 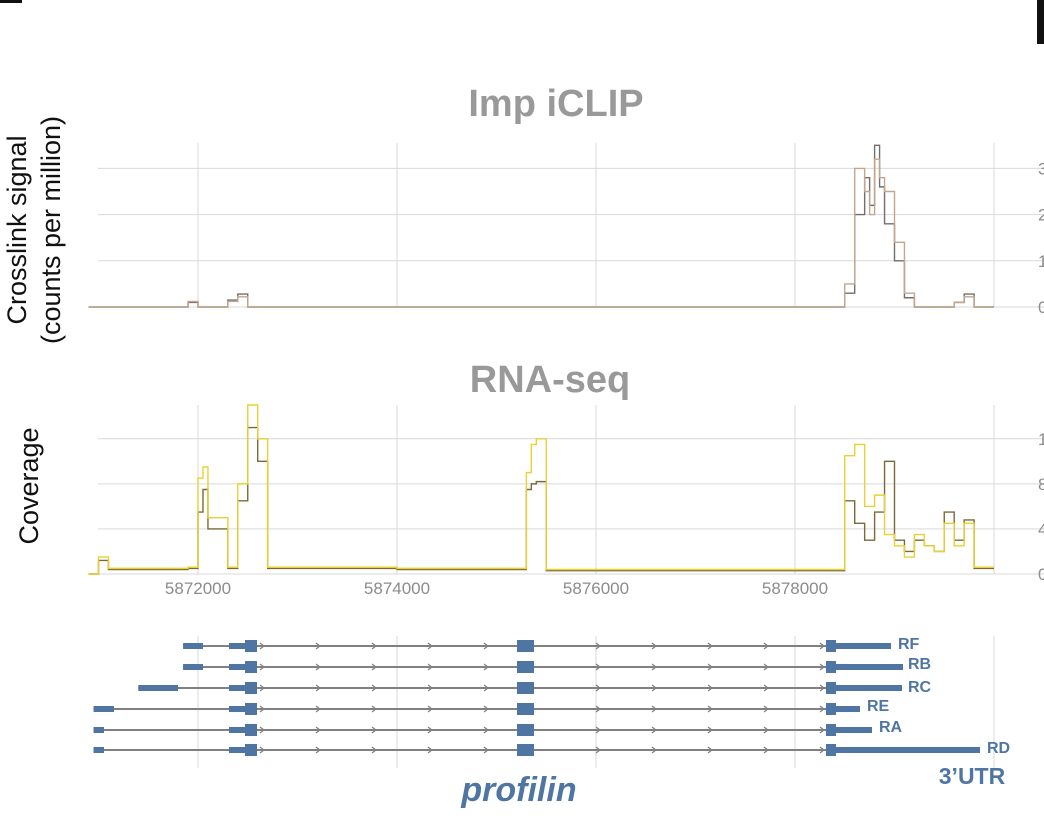 I want to click on isoform-label: RE, so click(x=878, y=706).